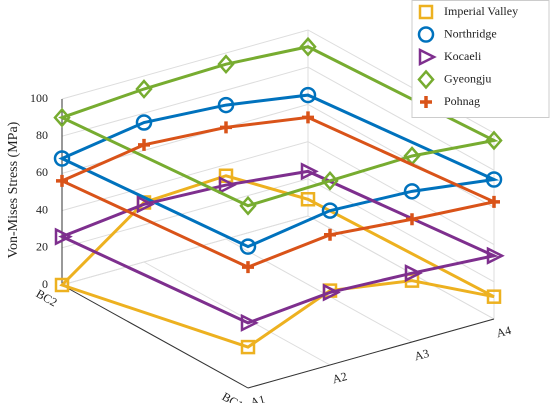 This screenshot has width=550, height=403. Describe the element at coordinates (481, 11) in the screenshot. I see `legend-label: Imperial Valley` at that location.